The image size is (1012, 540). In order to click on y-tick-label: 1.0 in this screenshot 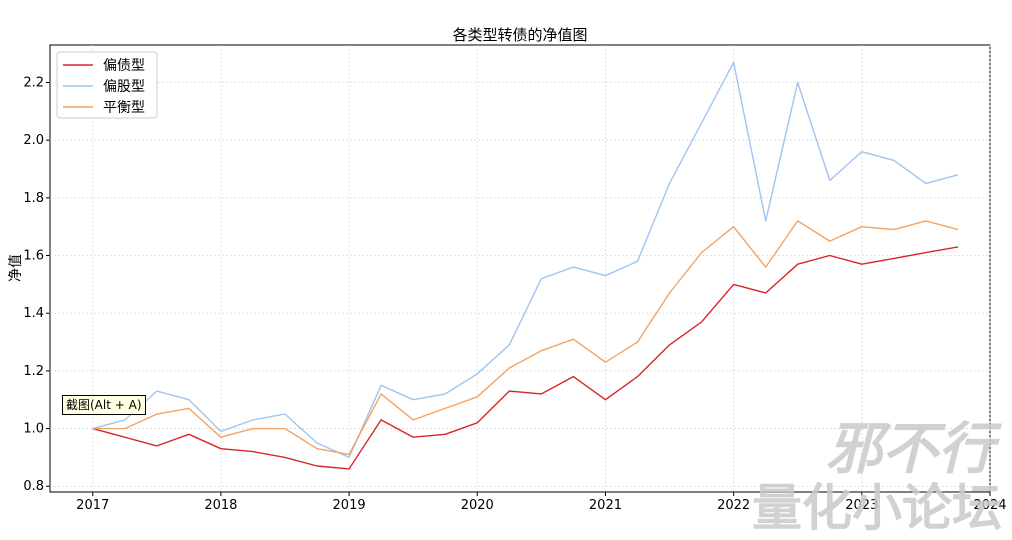, I will do `click(33, 429)`.